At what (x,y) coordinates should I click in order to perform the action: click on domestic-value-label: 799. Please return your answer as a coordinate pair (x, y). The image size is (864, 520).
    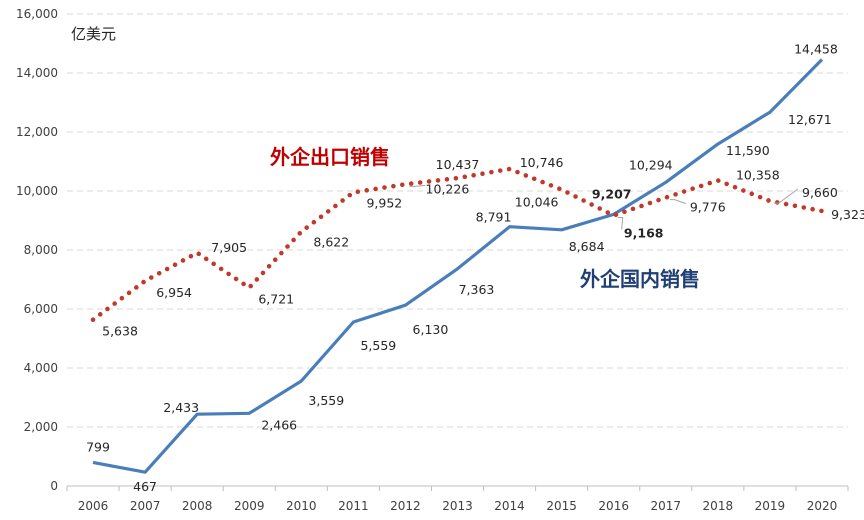
    Looking at the image, I should click on (98, 446).